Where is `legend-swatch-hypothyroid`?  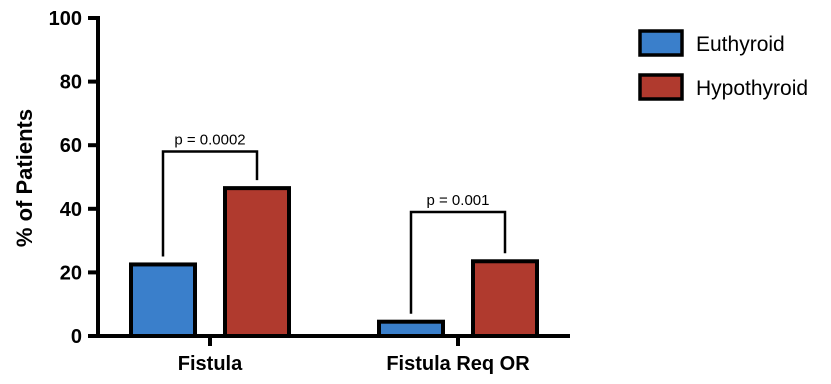 legend-swatch-hypothyroid is located at coordinates (661, 87).